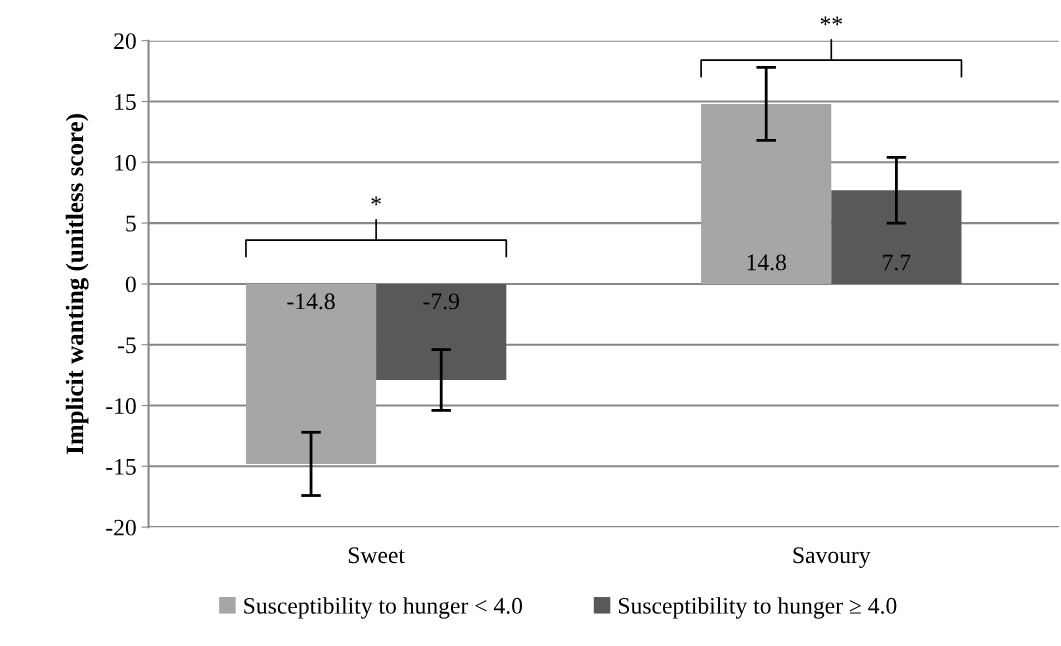  I want to click on y-tick-label: 15, so click(125, 102).